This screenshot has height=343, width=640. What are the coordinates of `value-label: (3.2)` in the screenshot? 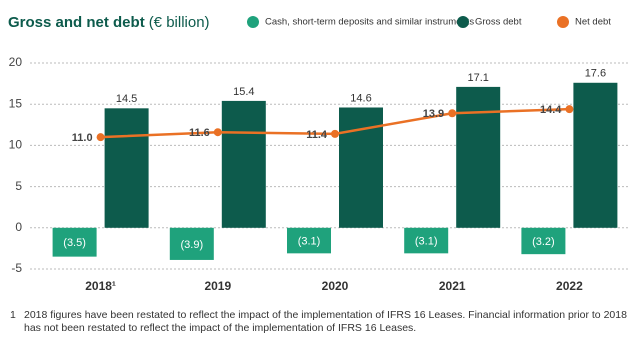 It's located at (543, 242).